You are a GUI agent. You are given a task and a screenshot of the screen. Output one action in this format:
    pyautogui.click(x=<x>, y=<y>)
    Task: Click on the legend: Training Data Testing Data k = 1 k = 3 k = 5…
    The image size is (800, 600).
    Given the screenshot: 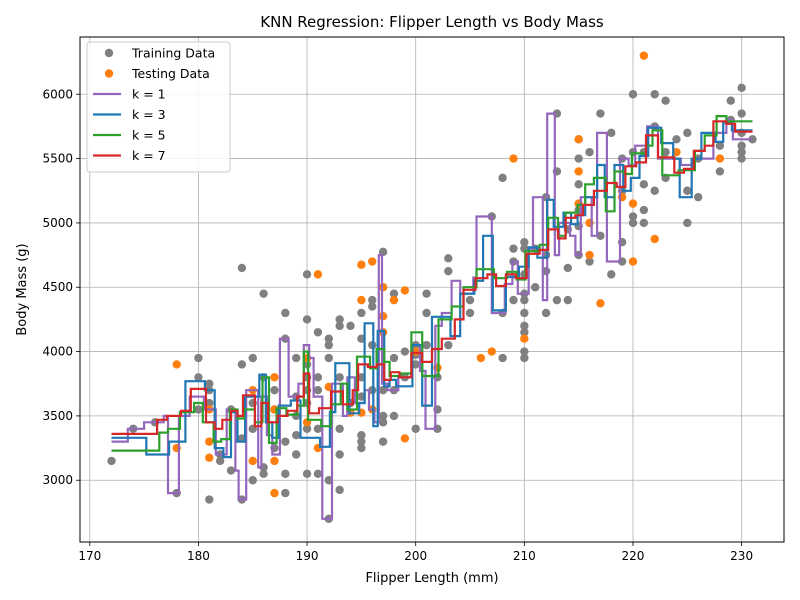 What is the action you would take?
    pyautogui.click(x=158, y=107)
    